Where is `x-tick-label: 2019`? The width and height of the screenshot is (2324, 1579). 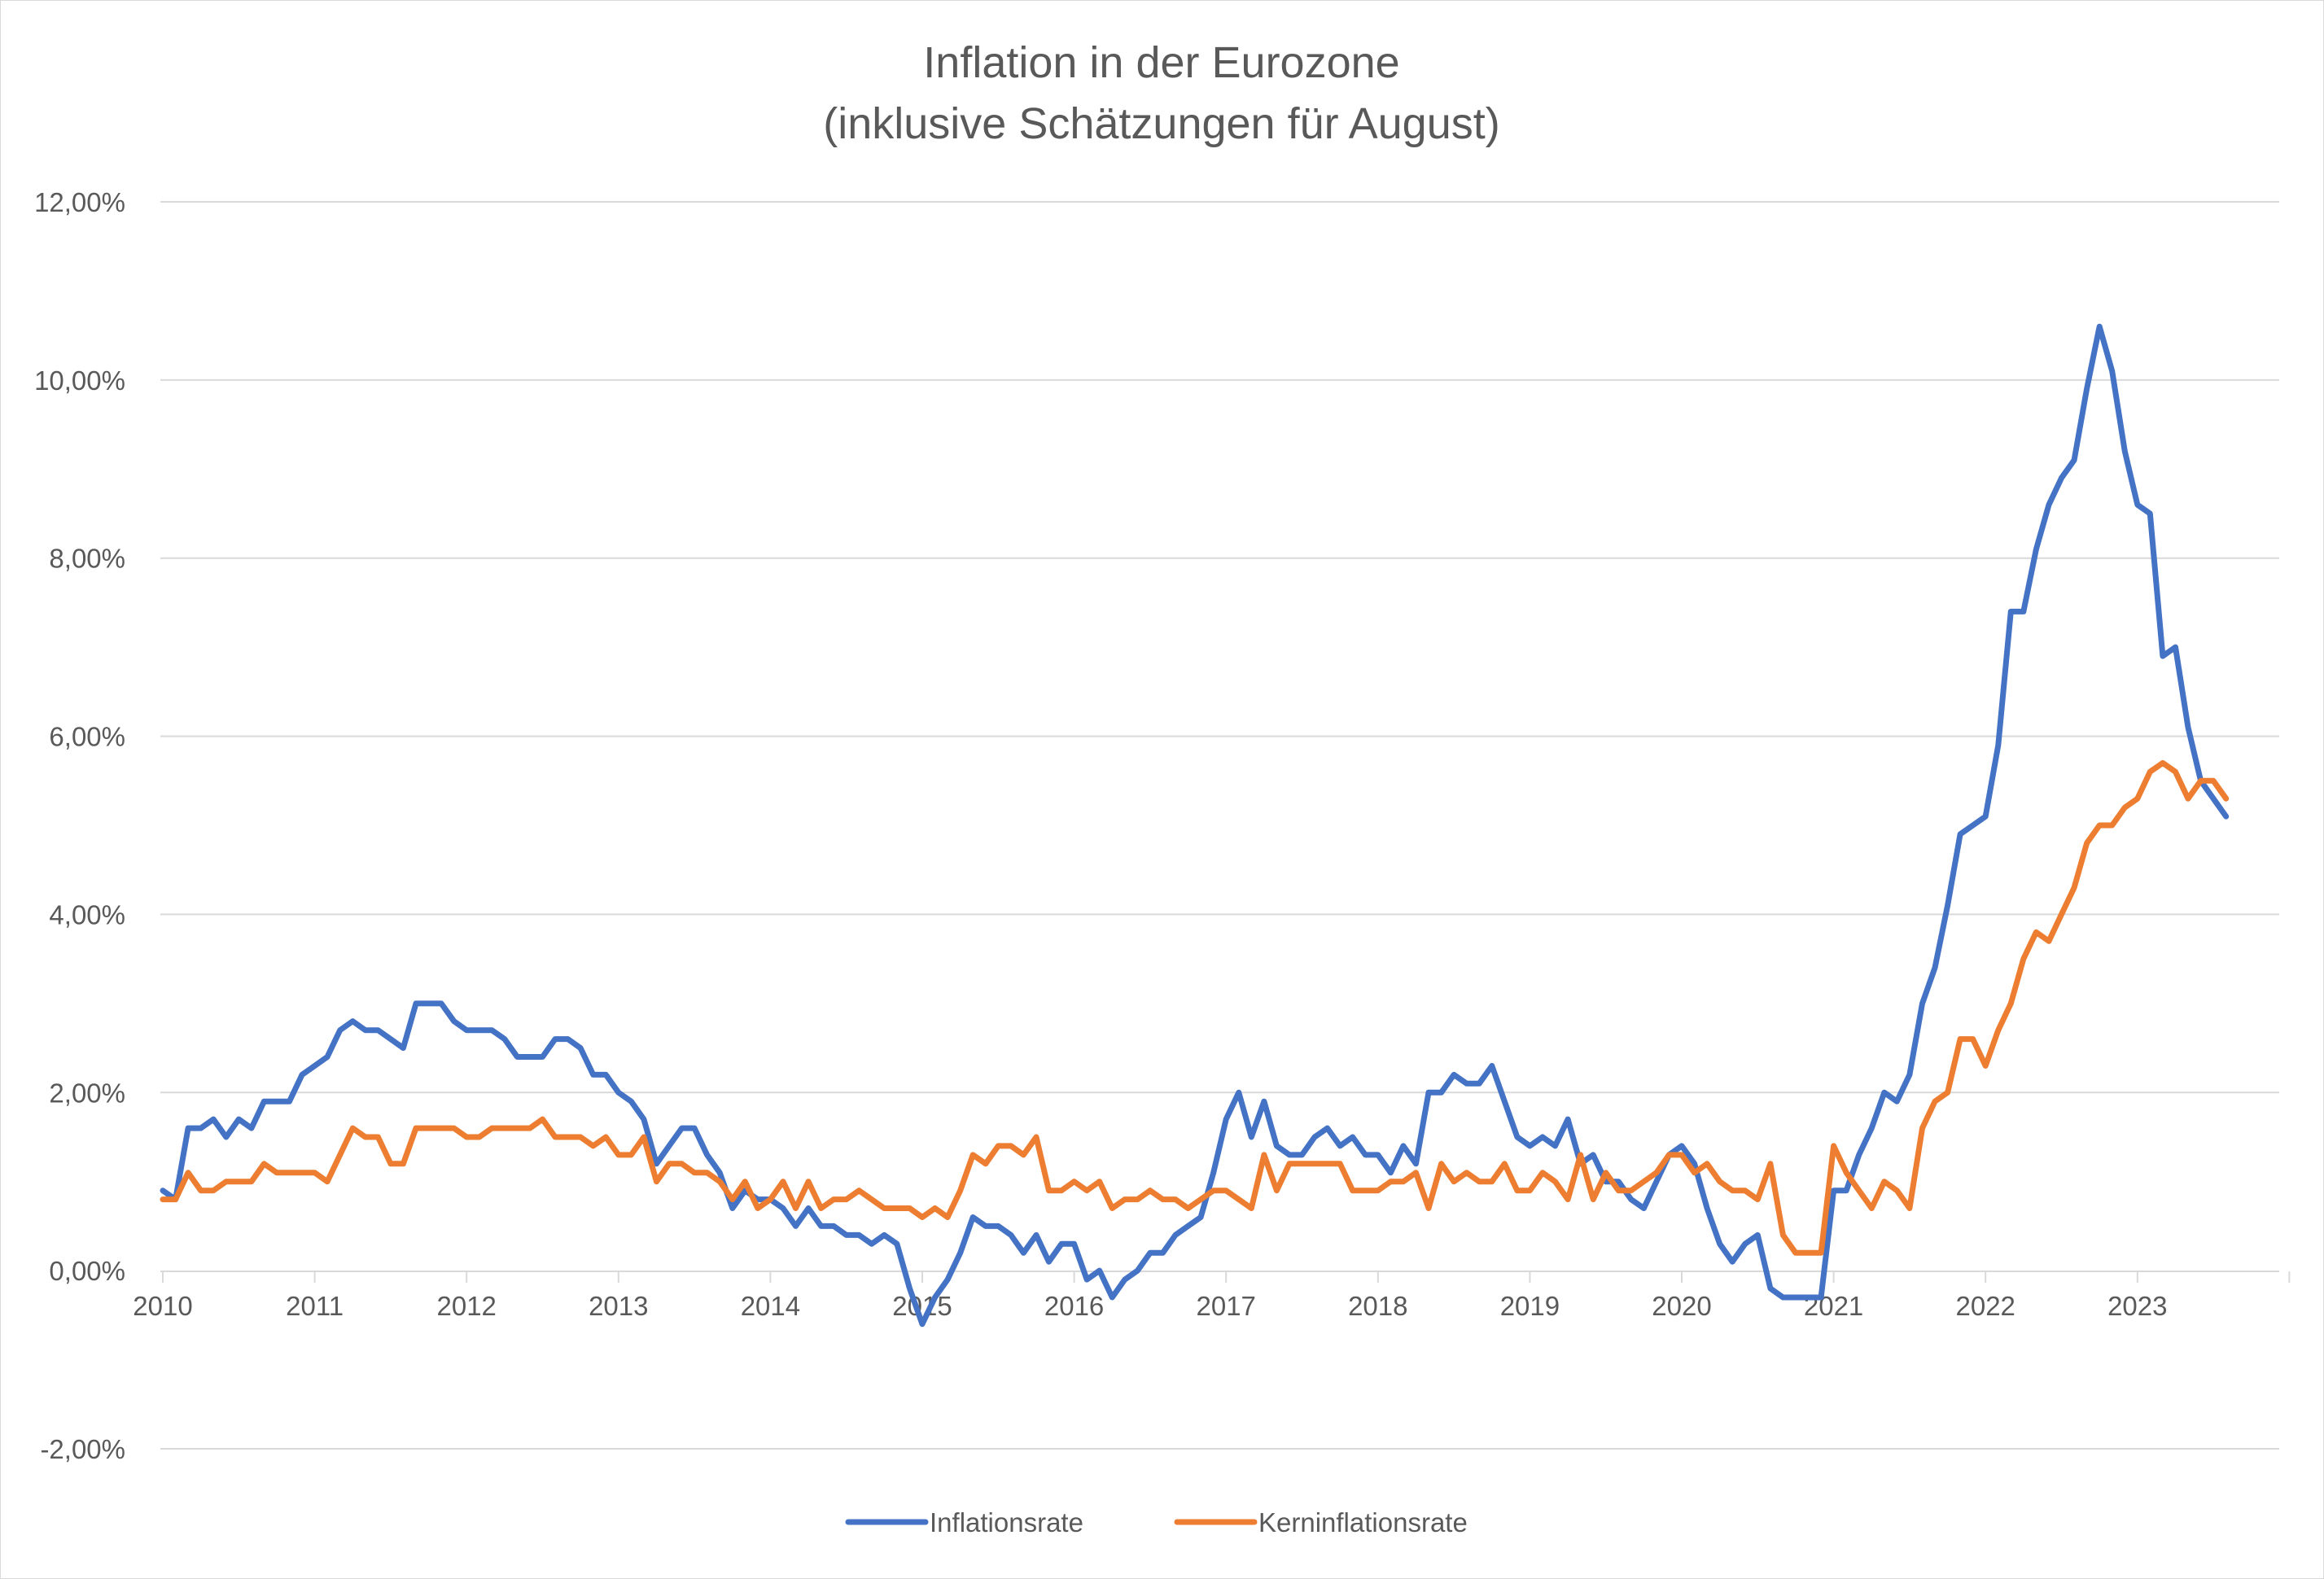 x-tick-label: 2019 is located at coordinates (1530, 1306).